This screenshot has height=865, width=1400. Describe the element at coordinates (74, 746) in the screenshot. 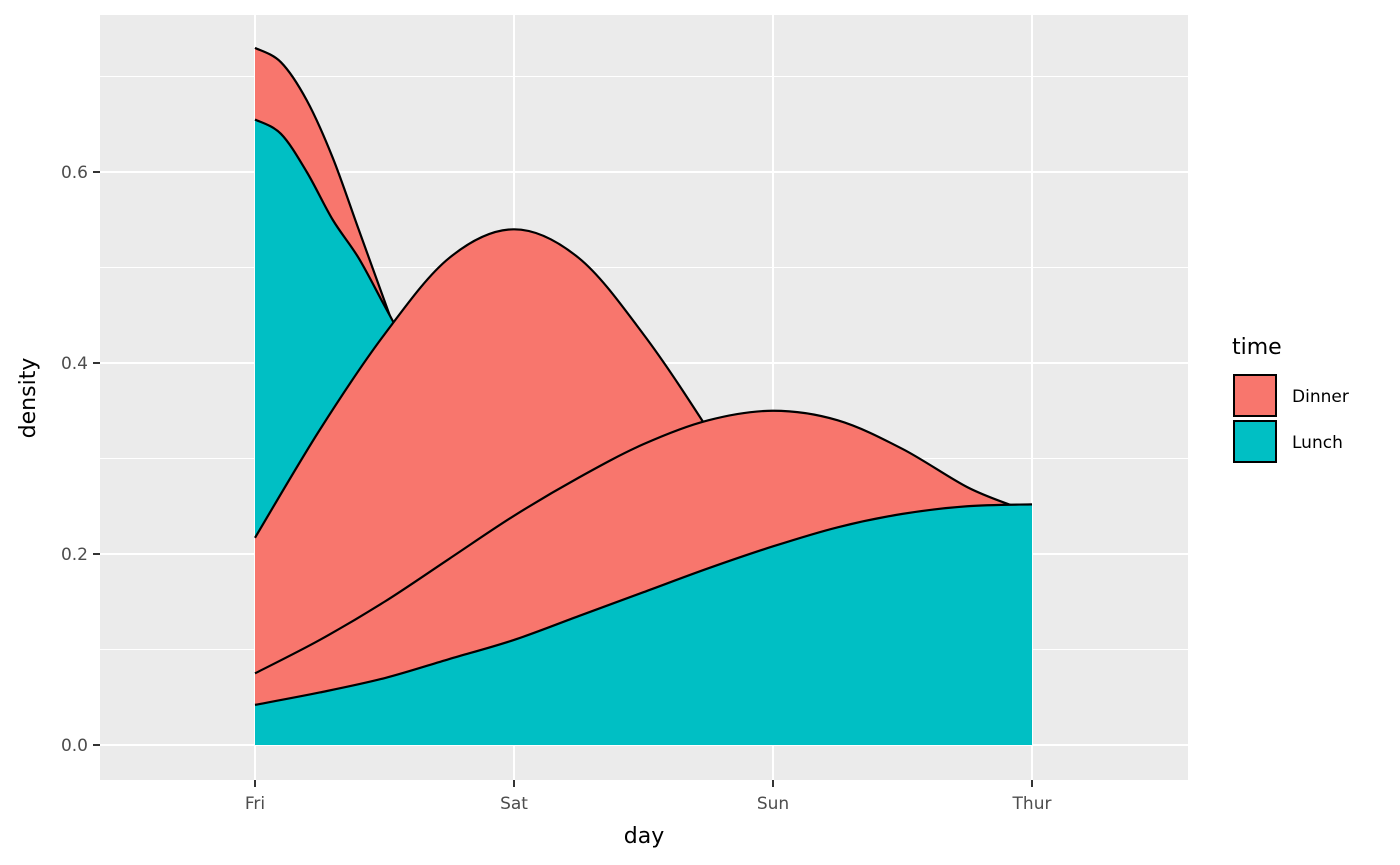

I see `y-tick-label: 0.0` at that location.